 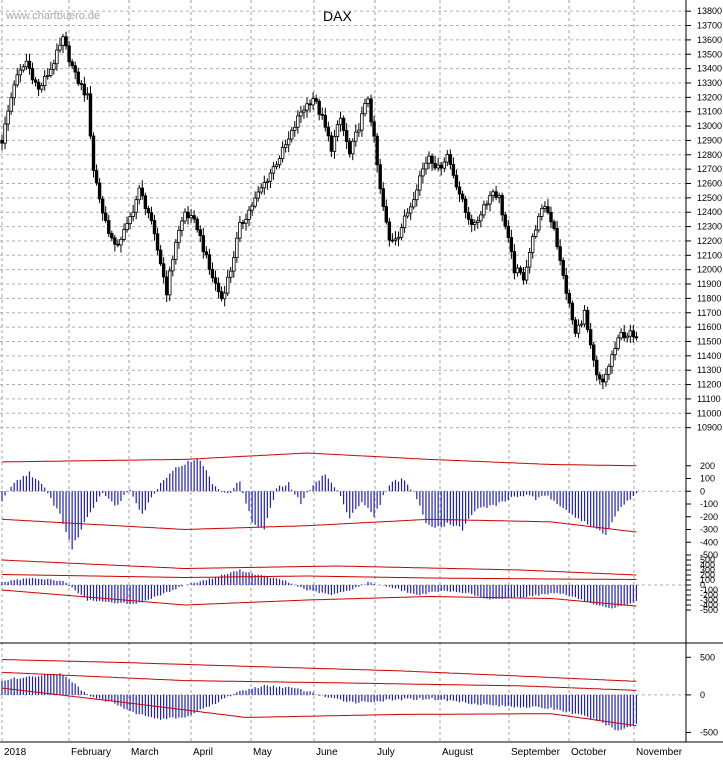 I want to click on price-tick-label: 11100, so click(x=709, y=399).